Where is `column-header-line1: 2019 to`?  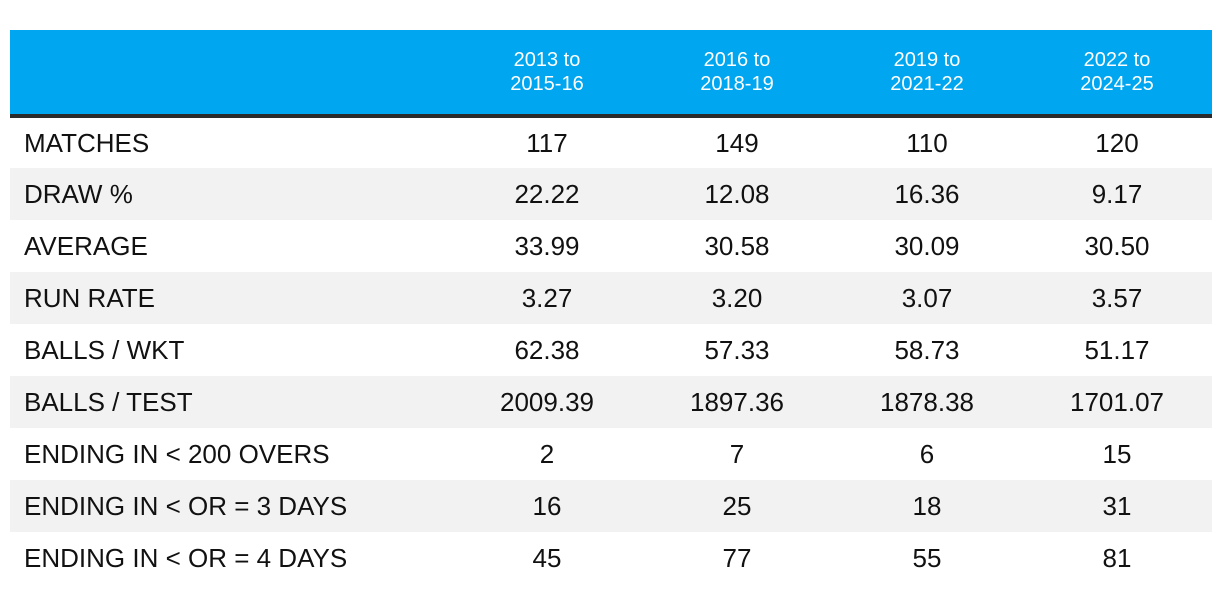 column-header-line1: 2019 to is located at coordinates (927, 60).